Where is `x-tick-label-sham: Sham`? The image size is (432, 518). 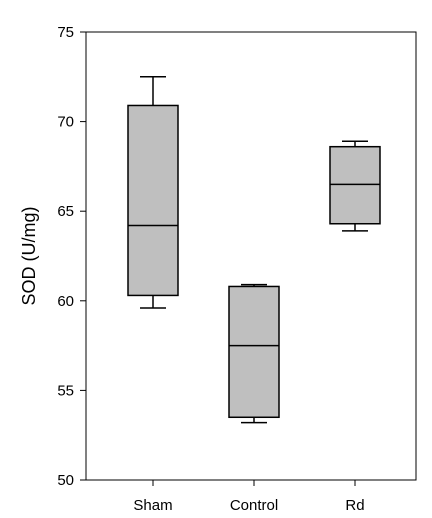 x-tick-label-sham: Sham is located at coordinates (152, 505).